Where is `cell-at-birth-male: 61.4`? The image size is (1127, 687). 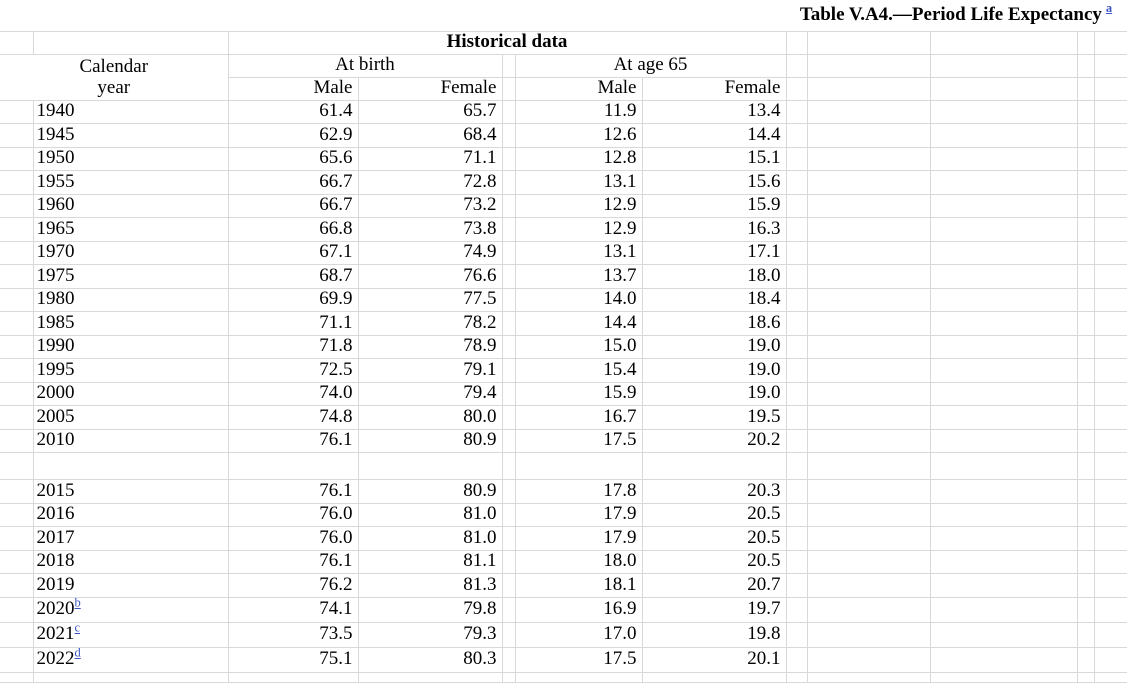
cell-at-birth-male: 61.4 is located at coordinates (293, 112).